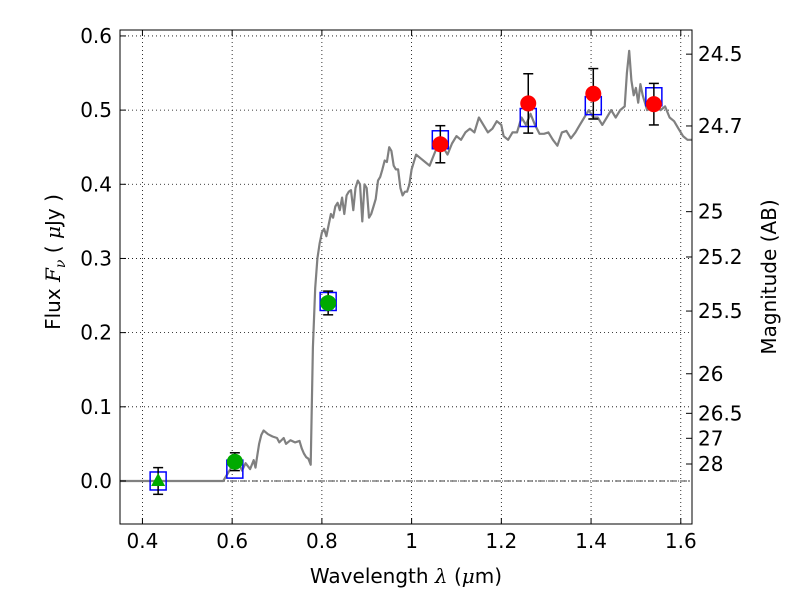 The image size is (800, 600). Describe the element at coordinates (720, 413) in the screenshot. I see `magnitude-tick-label: 26.5` at that location.